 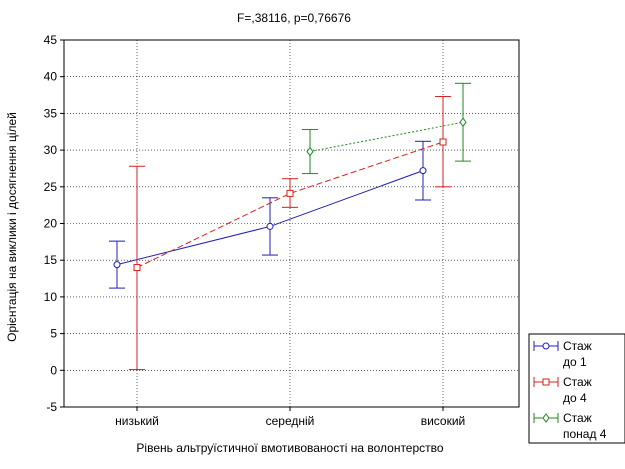 What do you see at coordinates (51, 224) in the screenshot?
I see `y-tick-label: 20` at bounding box center [51, 224].